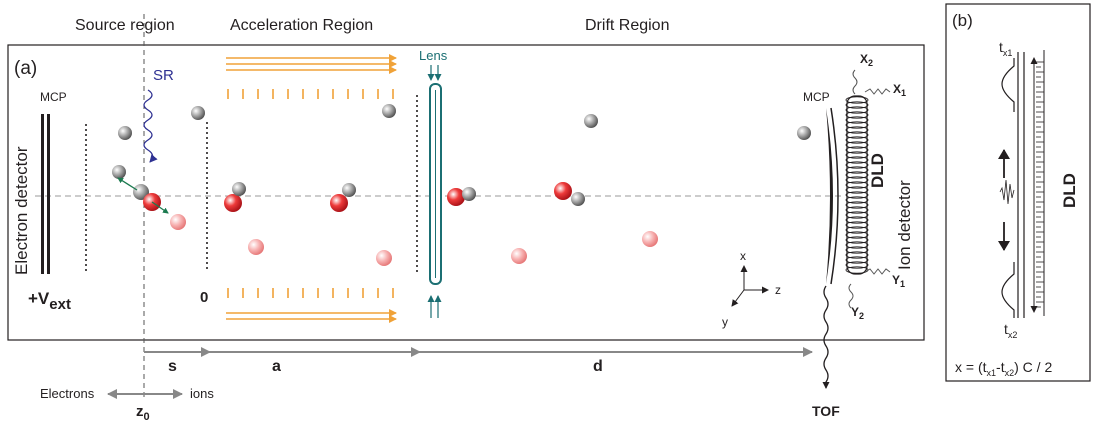  I want to click on ion-detector-label: Ion detector, so click(904, 225).